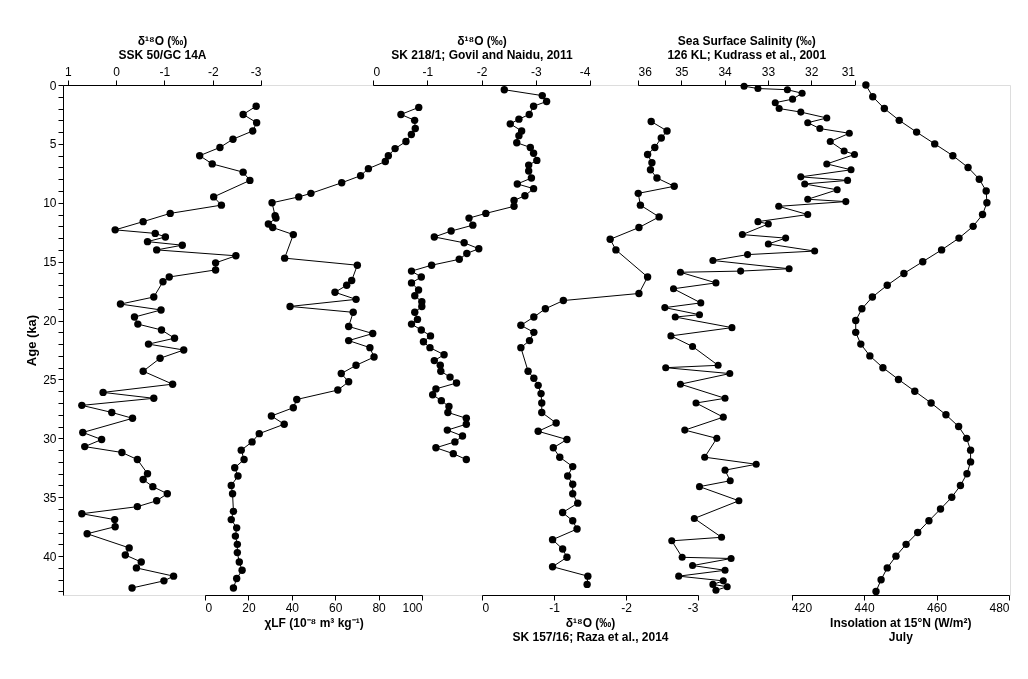  What do you see at coordinates (50, 262) in the screenshot?
I see `y-tick-label: 15` at bounding box center [50, 262].